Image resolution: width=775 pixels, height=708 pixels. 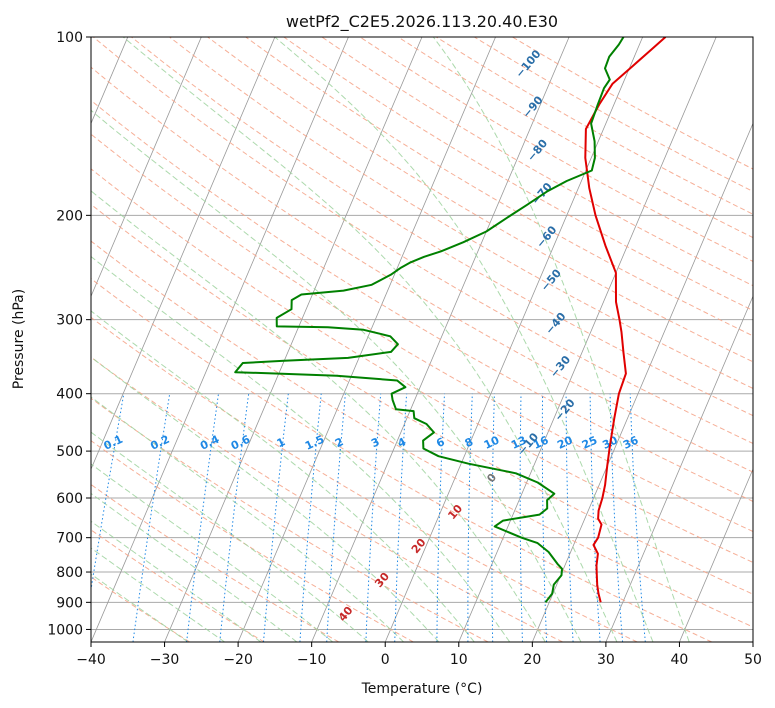 I want to click on y-tick-label: 200, so click(x=69, y=216).